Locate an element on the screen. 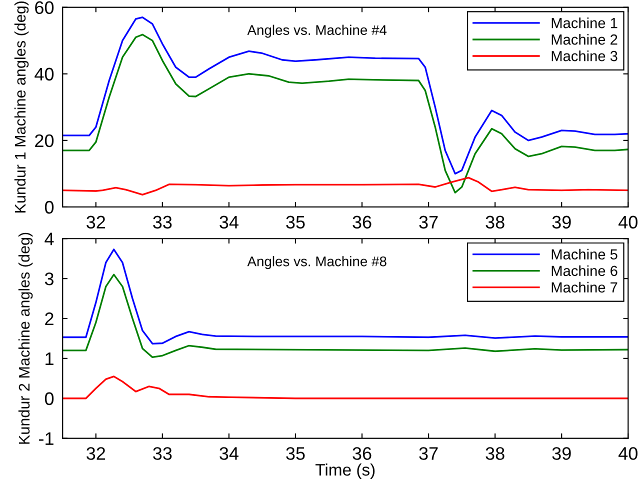 The height and width of the screenshot is (487, 639). legend-label: Machine 2 is located at coordinates (585, 39).